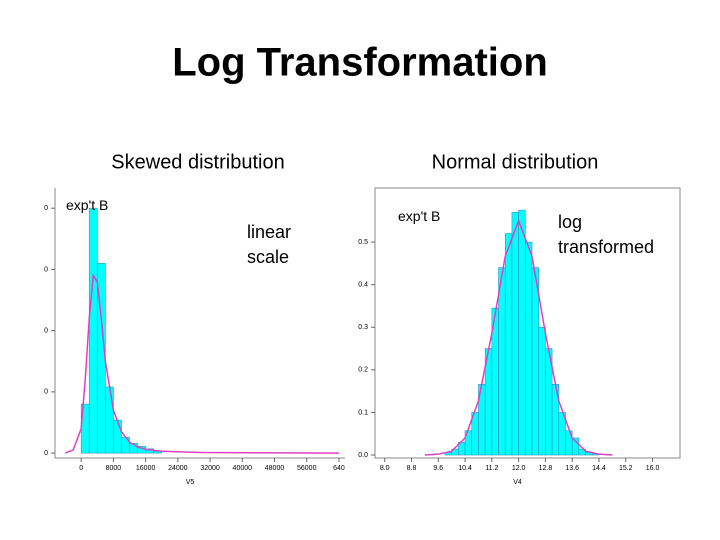 Image resolution: width=720 pixels, height=540 pixels. What do you see at coordinates (385, 468) in the screenshot?
I see `x-tick-label: 8.0` at bounding box center [385, 468].